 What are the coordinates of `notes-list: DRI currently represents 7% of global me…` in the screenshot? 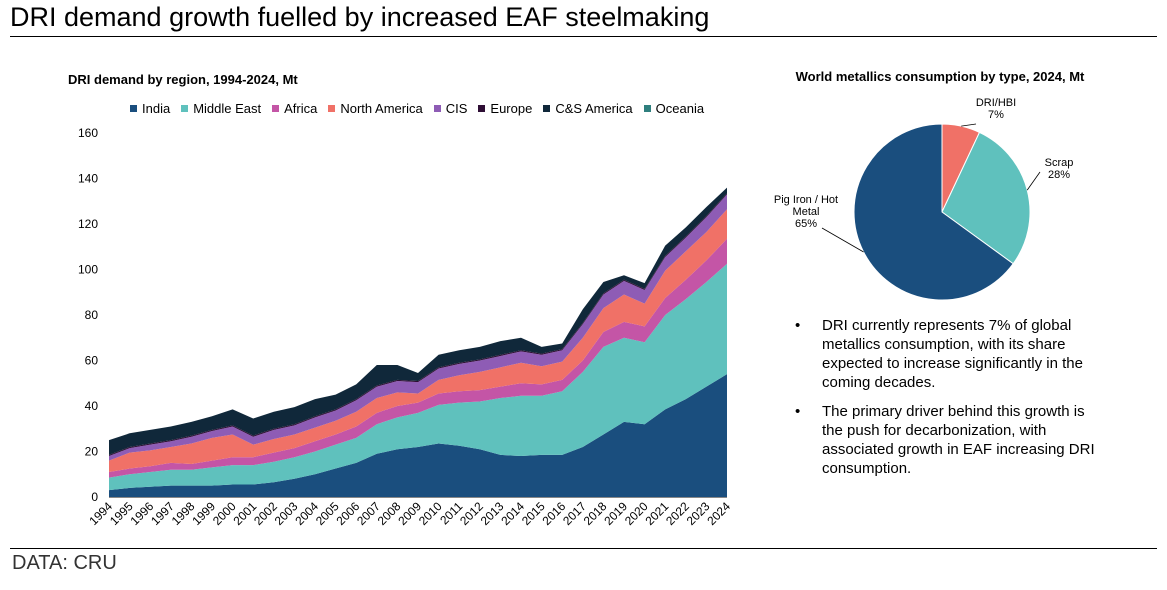 It's located at (945, 402).